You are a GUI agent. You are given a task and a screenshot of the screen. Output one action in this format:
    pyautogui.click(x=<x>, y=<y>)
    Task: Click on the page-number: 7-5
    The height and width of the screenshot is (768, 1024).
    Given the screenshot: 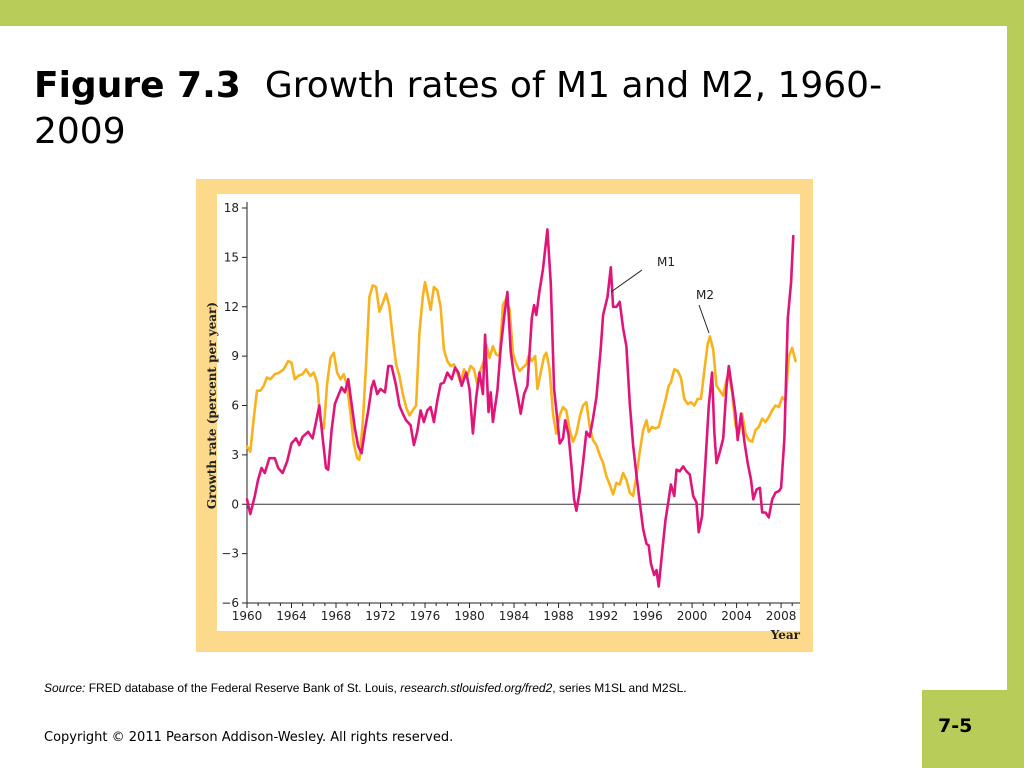 What is the action you would take?
    pyautogui.click(x=955, y=726)
    